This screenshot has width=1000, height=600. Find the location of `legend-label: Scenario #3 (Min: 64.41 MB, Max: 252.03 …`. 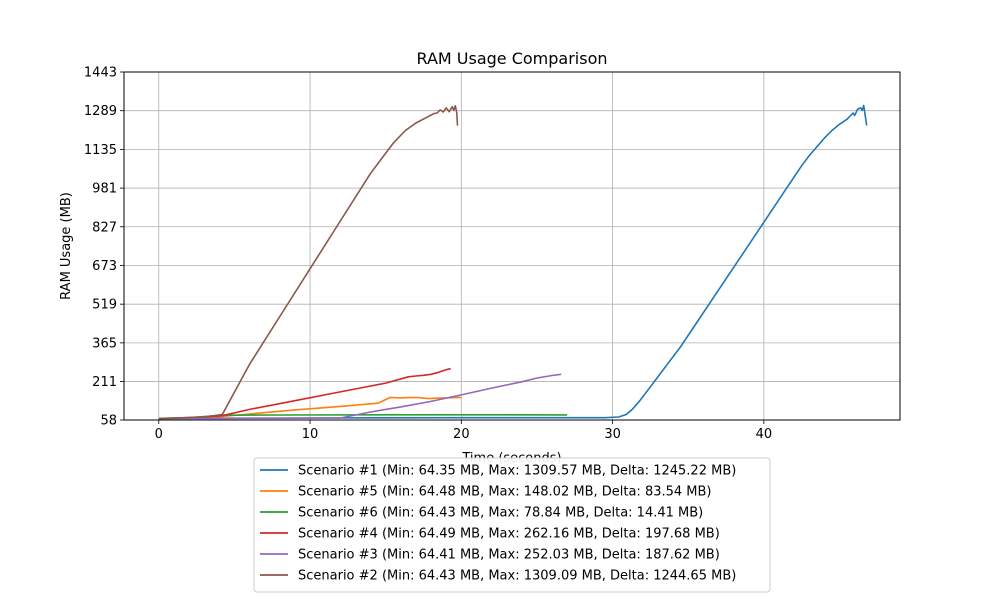

legend-label: Scenario #3 (Min: 64.41 MB, Max: 252.03 … is located at coordinates (509, 555).